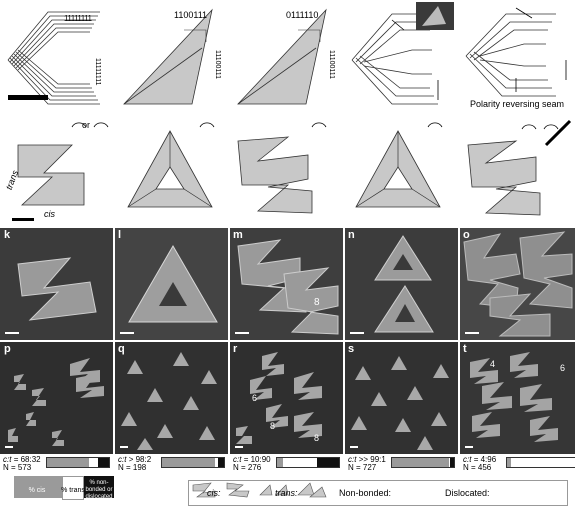 The image size is (575, 524). Describe the element at coordinates (121, 349) in the screenshot. I see `panel-label-q: q` at that location.